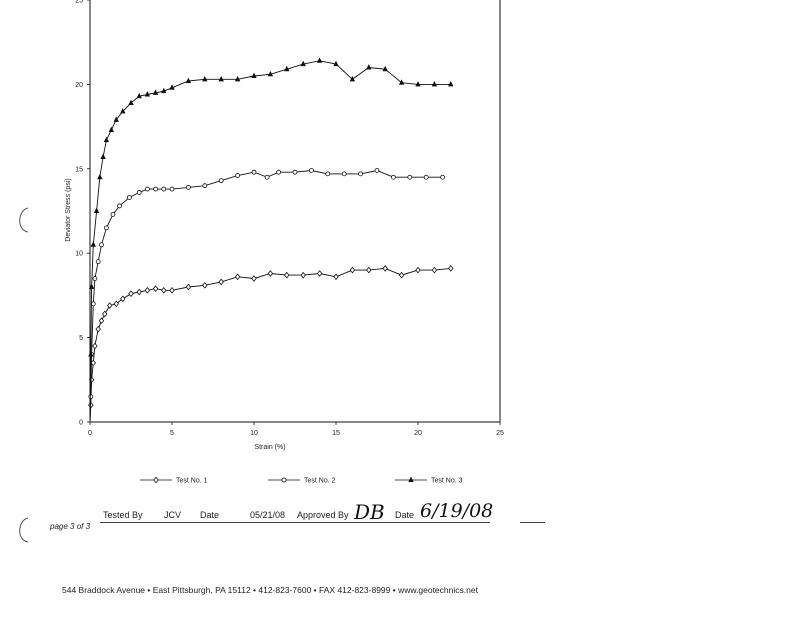 Image resolution: width=800 pixels, height=618 pixels. Describe the element at coordinates (173, 515) in the screenshot. I see `tested-by-value: JCV` at that location.